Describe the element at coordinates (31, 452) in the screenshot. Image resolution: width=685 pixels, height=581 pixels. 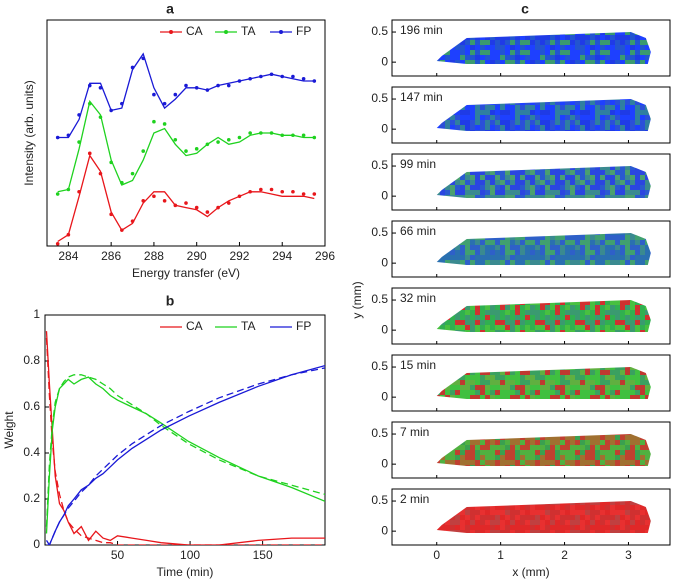
I see `y-tick-label: 0.4` at that location.